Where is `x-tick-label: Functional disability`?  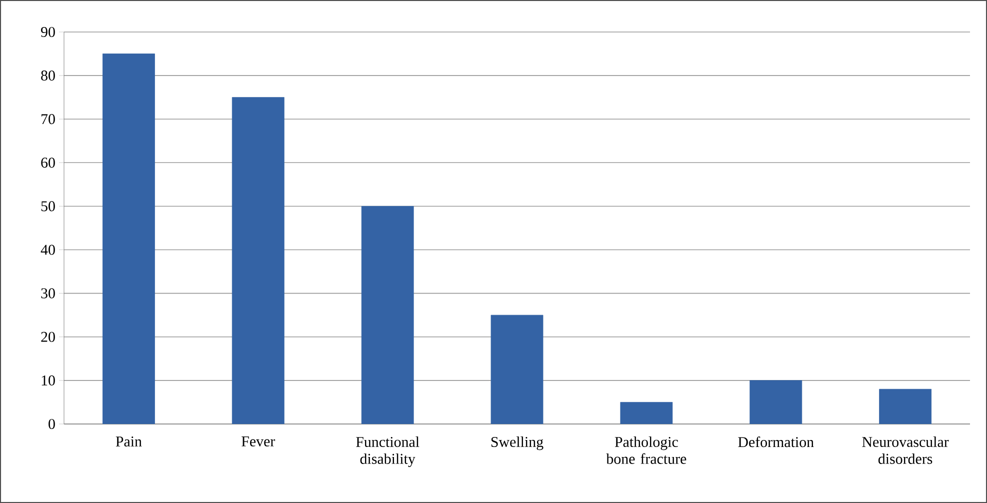
x-tick-label: Functional disability is located at coordinates (388, 452).